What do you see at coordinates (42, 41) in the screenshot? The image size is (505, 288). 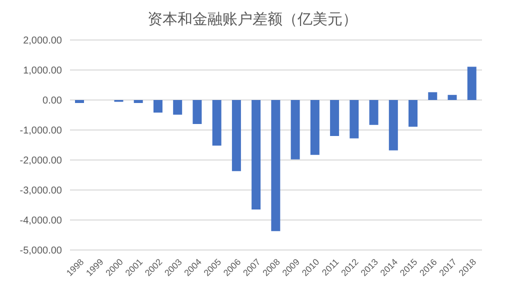 I see `y-tick-label: 2,000.00` at bounding box center [42, 41].